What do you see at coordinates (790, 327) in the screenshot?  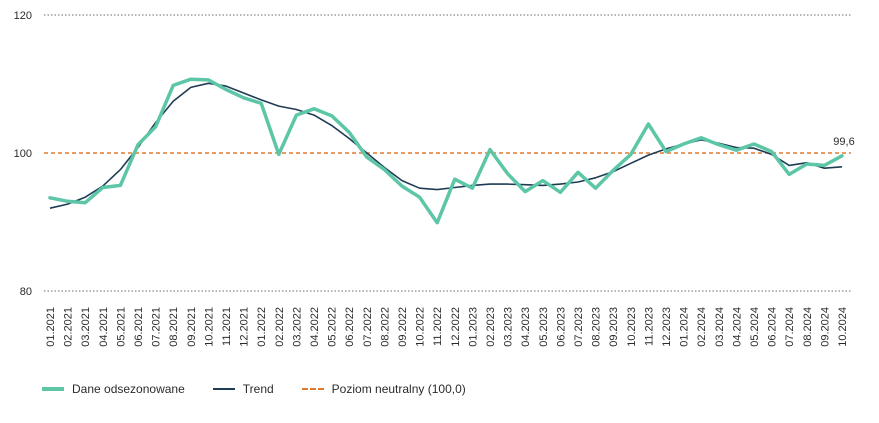 I see `x-tick-label: 07.2024` at bounding box center [790, 327].